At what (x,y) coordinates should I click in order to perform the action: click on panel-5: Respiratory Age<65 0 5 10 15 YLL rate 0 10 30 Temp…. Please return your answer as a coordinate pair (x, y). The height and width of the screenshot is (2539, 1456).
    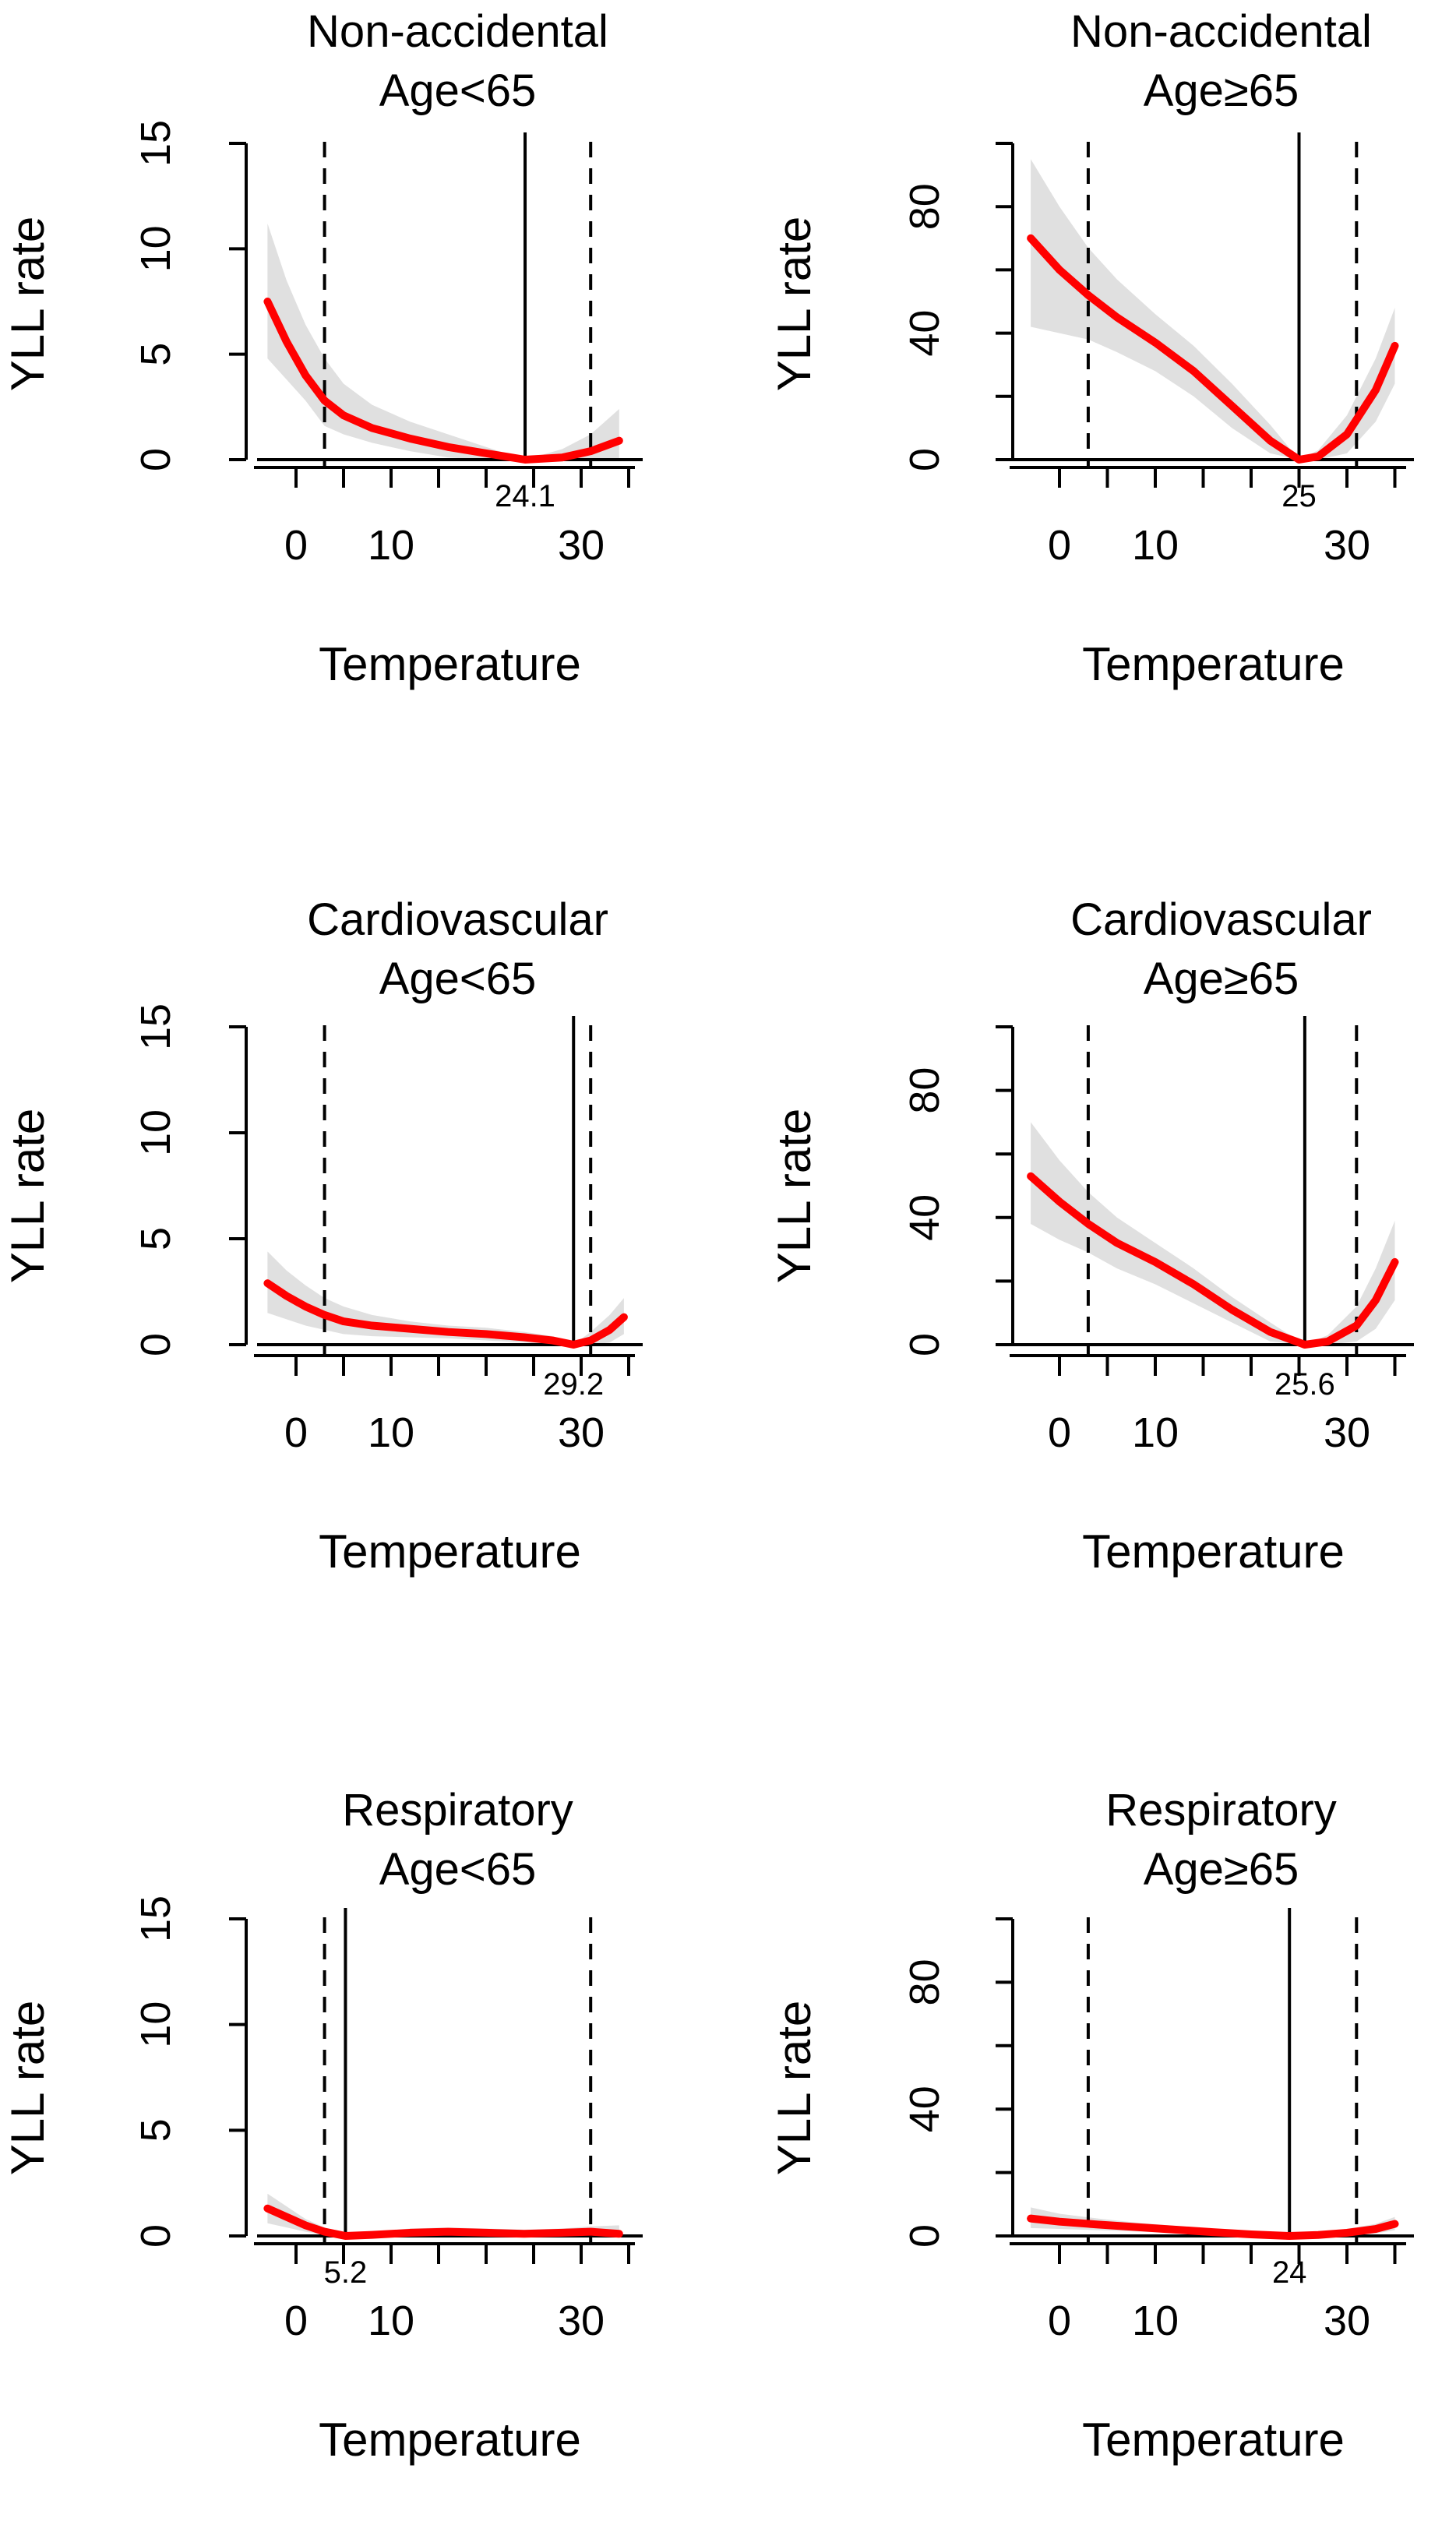
    Looking at the image, I should click on (323, 2125).